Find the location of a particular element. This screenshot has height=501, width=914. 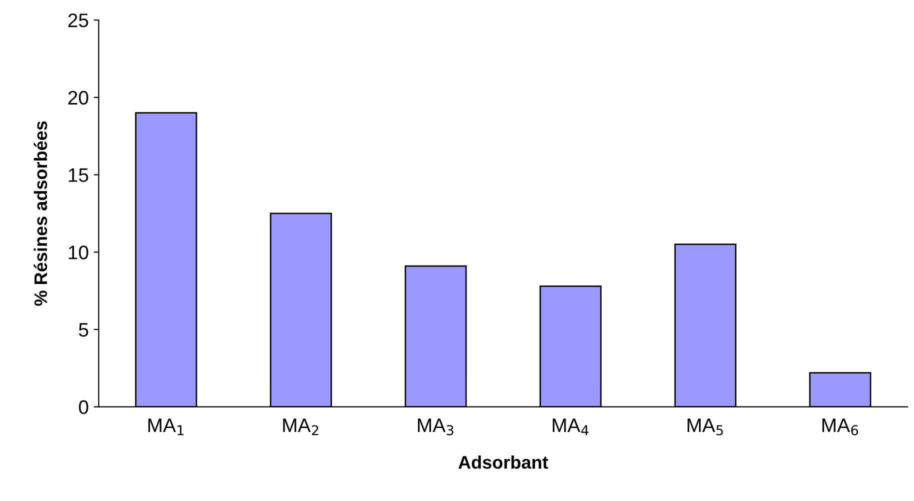

x-tick-label: MA$_{4}$ is located at coordinates (570, 427).